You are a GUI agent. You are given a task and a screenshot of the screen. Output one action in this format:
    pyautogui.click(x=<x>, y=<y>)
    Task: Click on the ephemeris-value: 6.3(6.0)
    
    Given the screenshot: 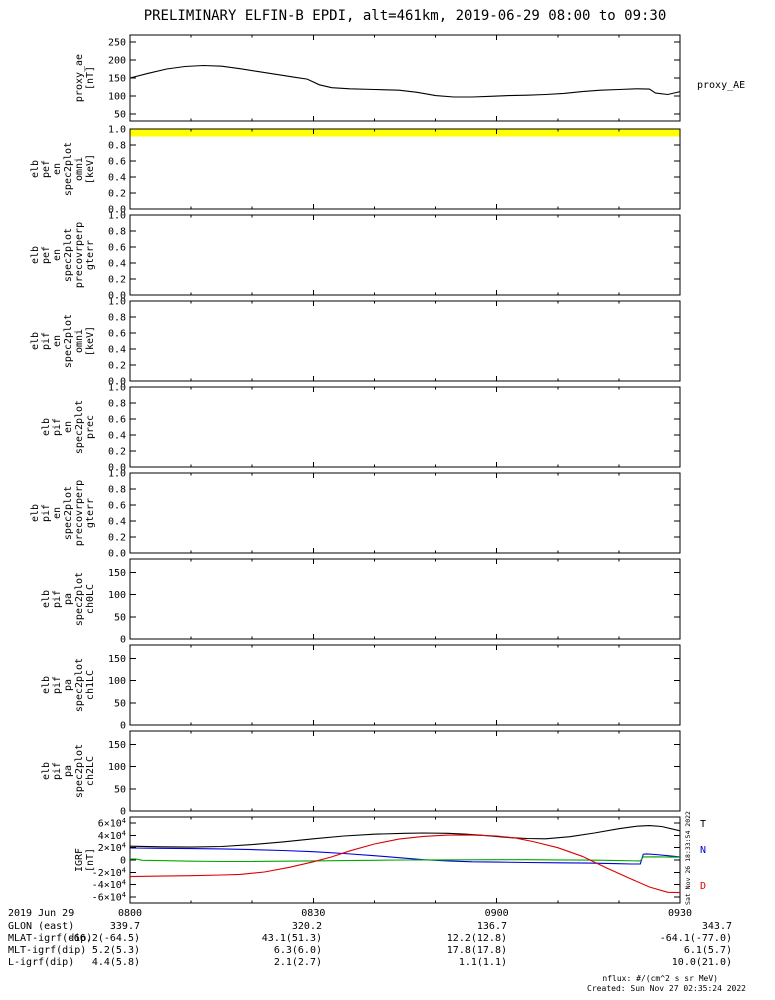 What is the action you would take?
    pyautogui.click(x=298, y=950)
    